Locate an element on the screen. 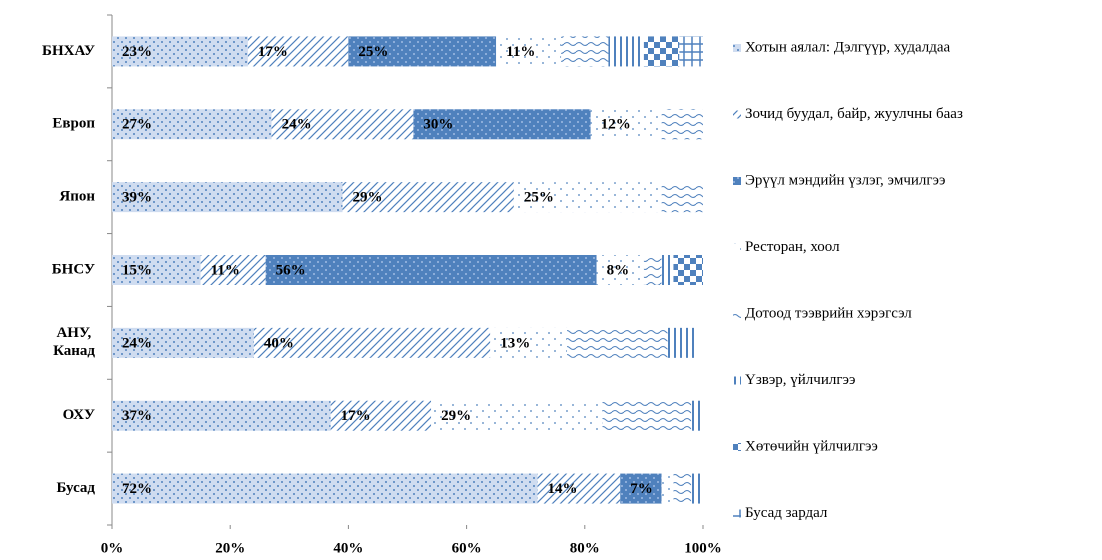 This screenshot has width=1102, height=560. data-label: 40% is located at coordinates (279, 343).